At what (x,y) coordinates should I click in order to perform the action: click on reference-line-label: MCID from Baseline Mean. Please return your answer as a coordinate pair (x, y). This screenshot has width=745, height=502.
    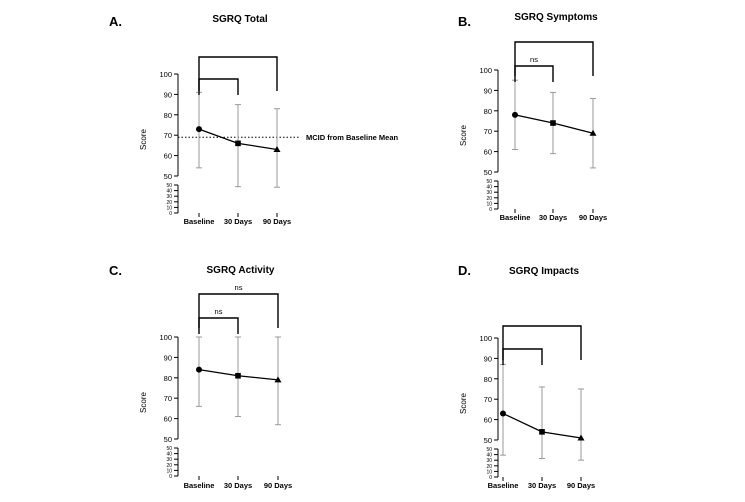
    Looking at the image, I should click on (352, 137).